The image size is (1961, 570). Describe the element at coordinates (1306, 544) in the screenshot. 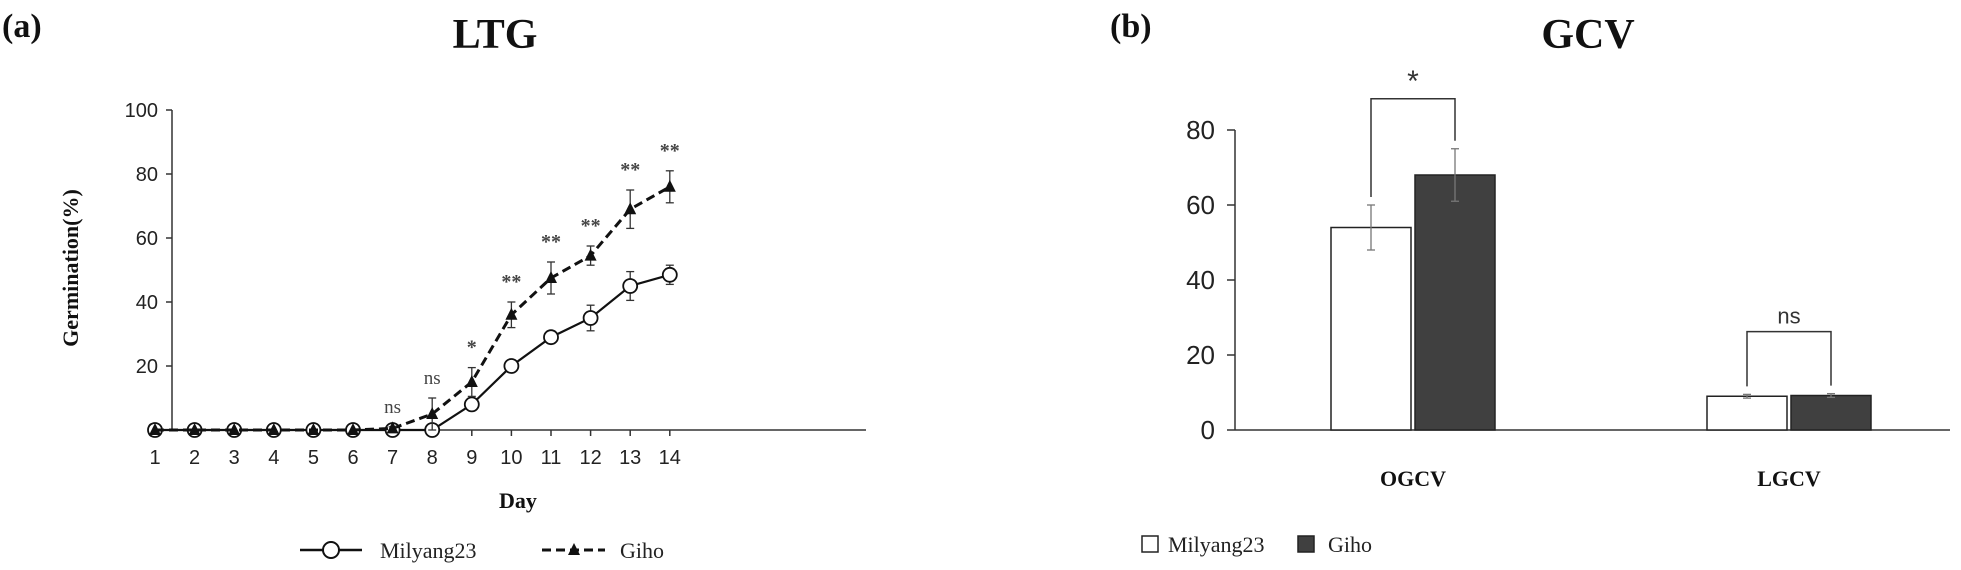

I see `legend-swatch-giho` at that location.